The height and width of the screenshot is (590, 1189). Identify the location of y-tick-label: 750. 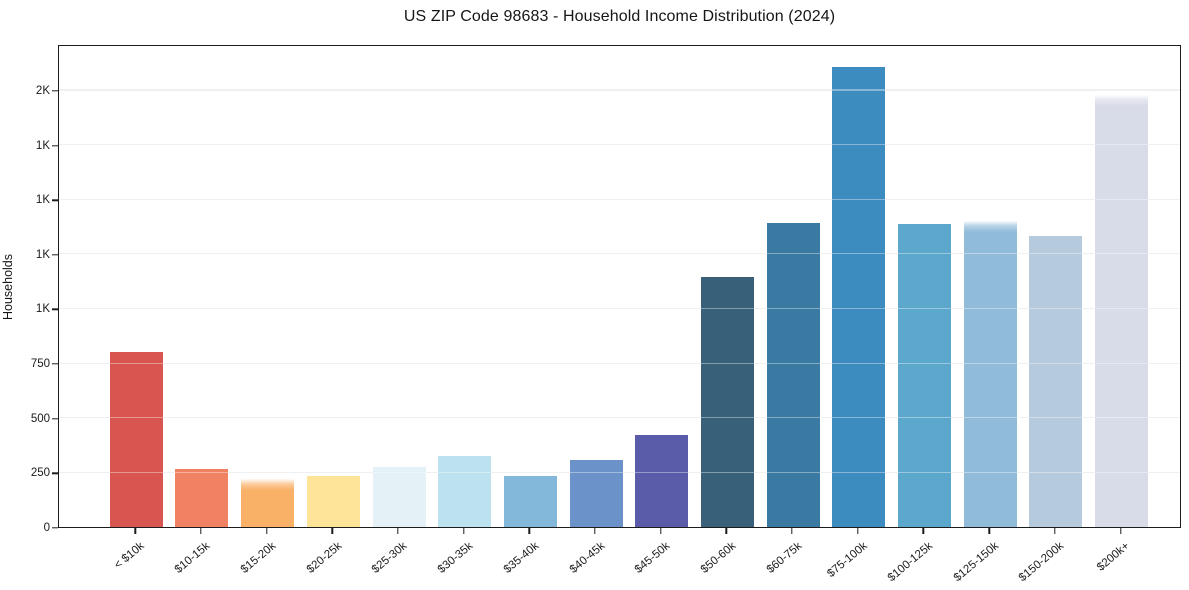
(40, 364).